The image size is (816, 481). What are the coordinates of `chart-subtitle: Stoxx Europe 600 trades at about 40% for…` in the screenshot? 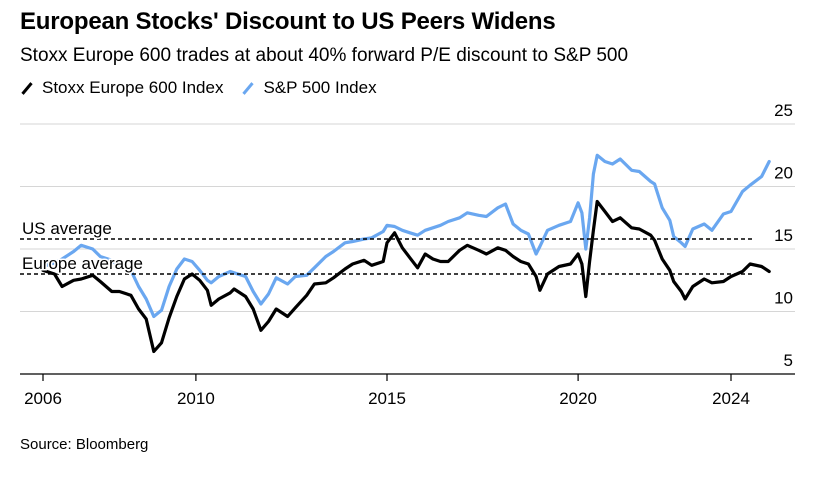 It's located at (324, 55).